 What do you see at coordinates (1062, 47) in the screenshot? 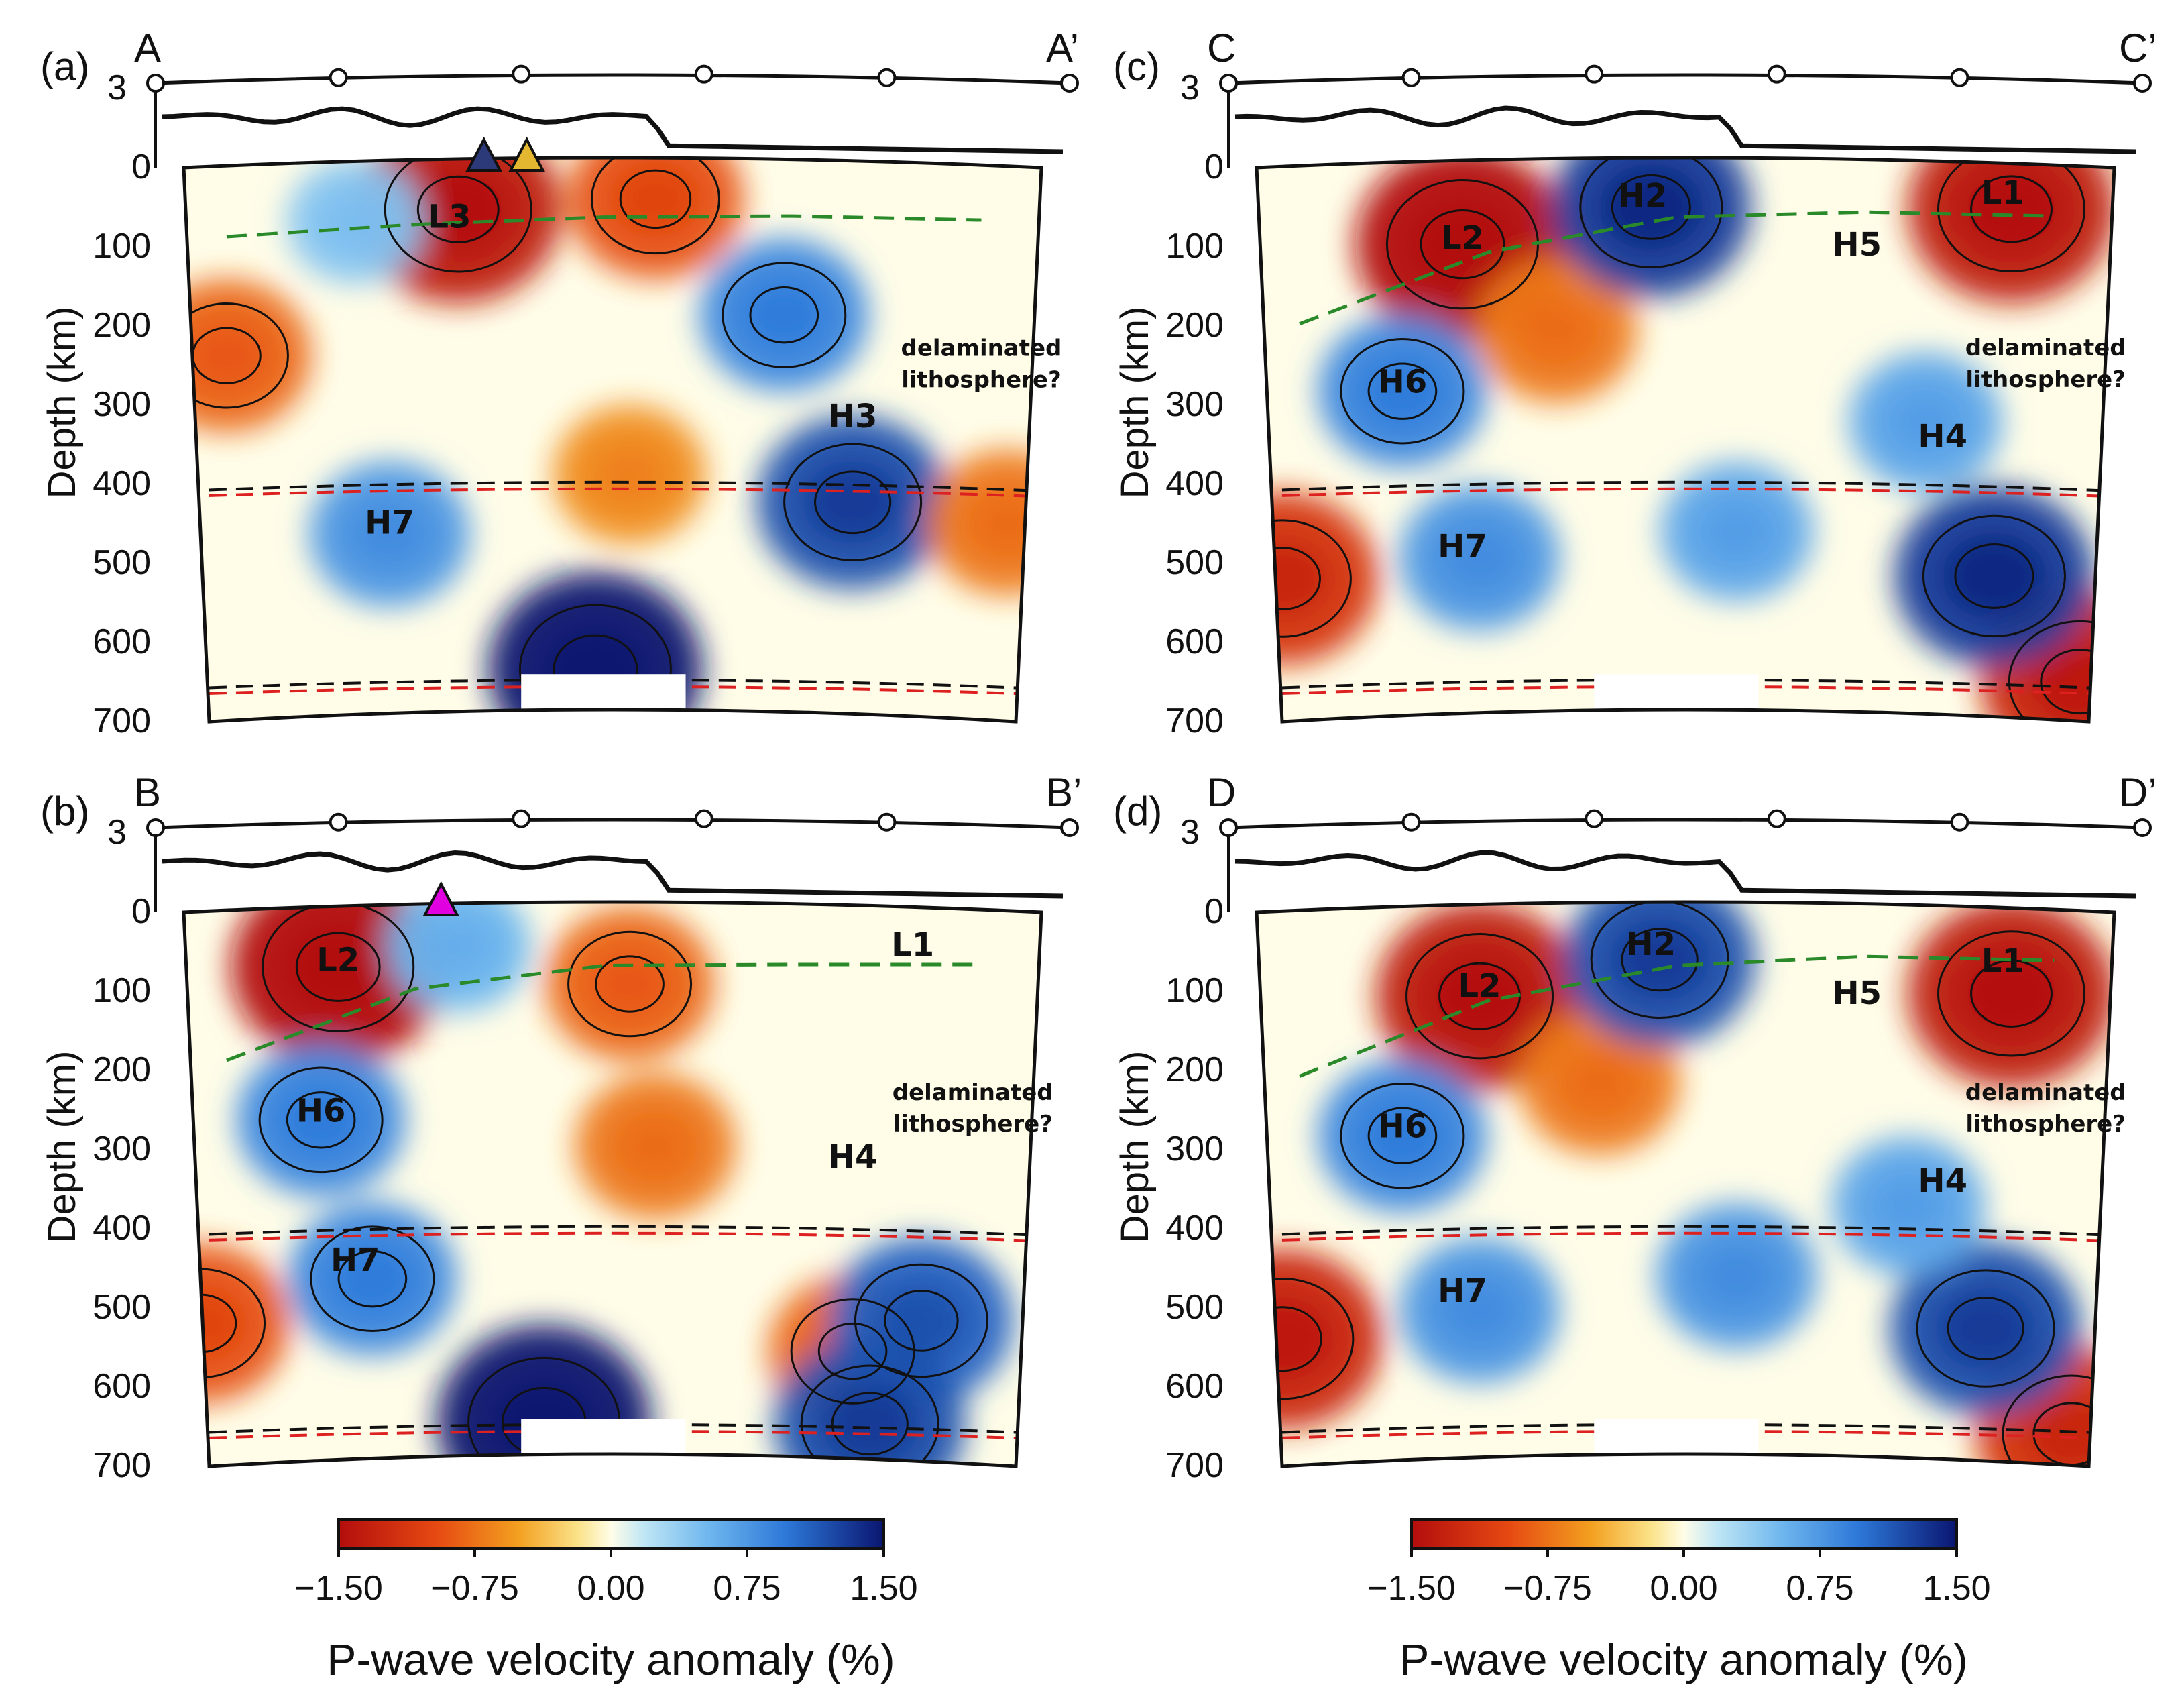
I see `panel-a-end-label: A’` at bounding box center [1062, 47].